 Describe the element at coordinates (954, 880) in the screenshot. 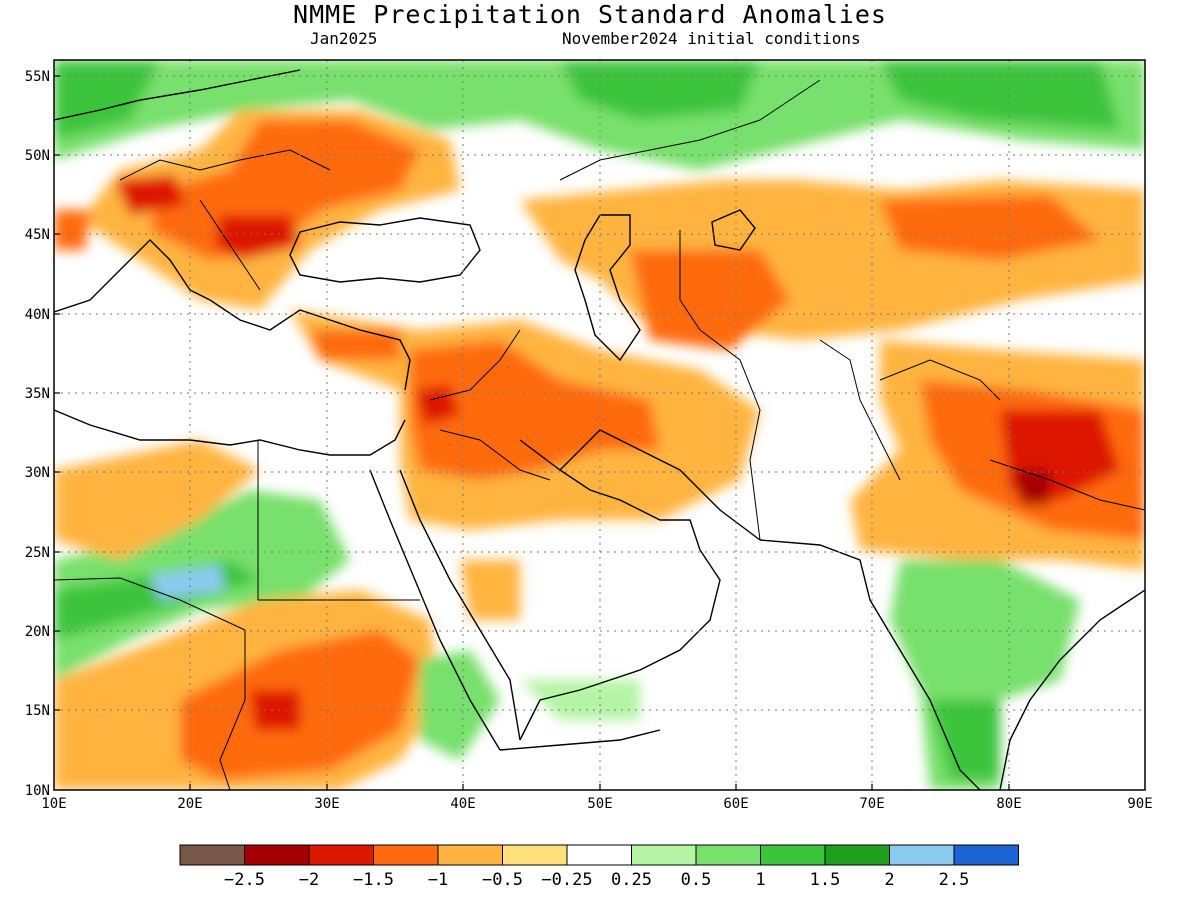

I see `legend-label: 2.5` at that location.